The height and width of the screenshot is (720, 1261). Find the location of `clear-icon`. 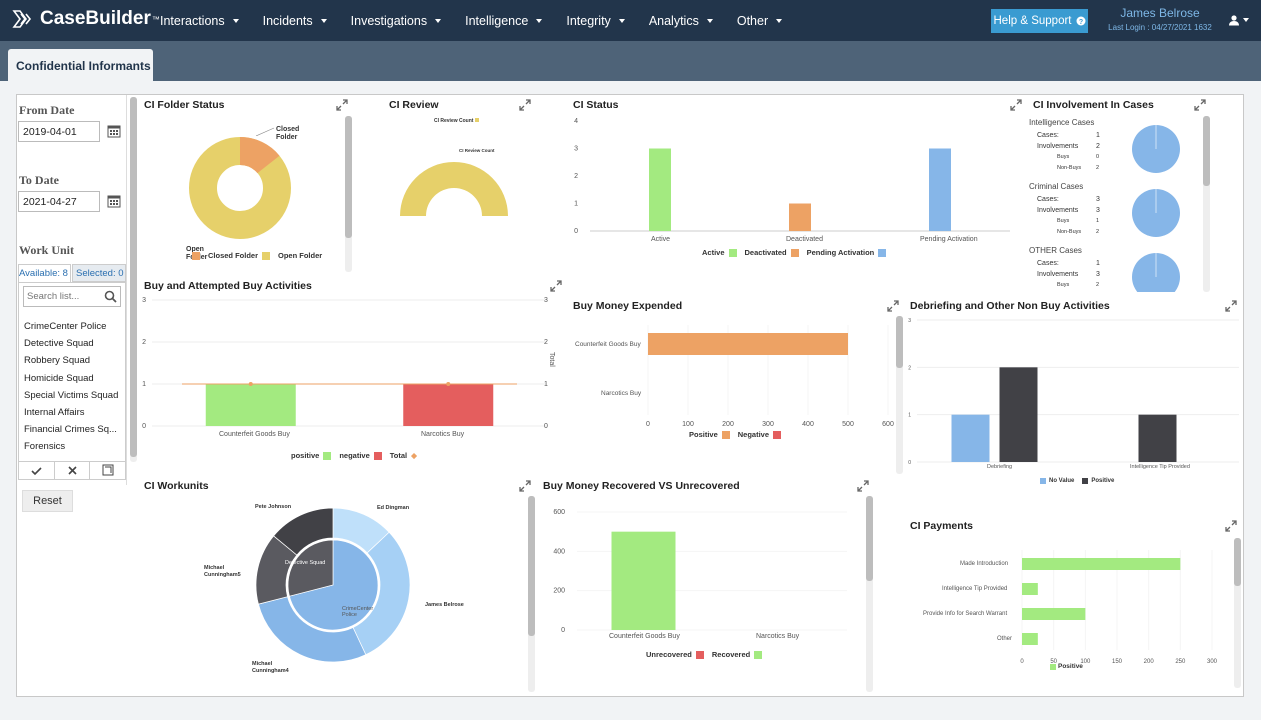

clear-icon is located at coordinates (72, 470).